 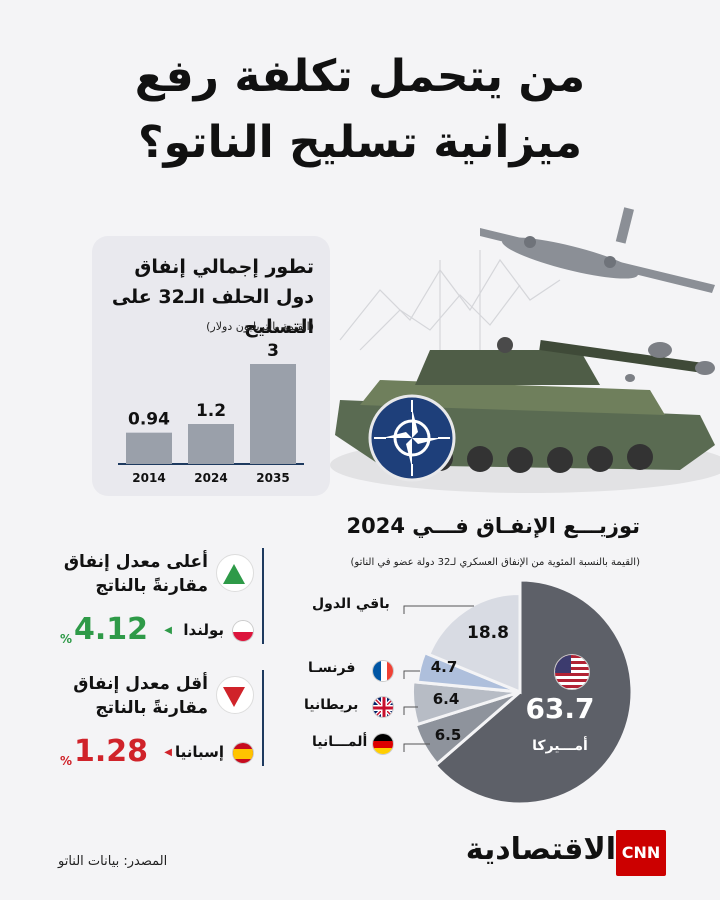 What do you see at coordinates (383, 671) in the screenshot?
I see `france-flag-icon` at bounding box center [383, 671].